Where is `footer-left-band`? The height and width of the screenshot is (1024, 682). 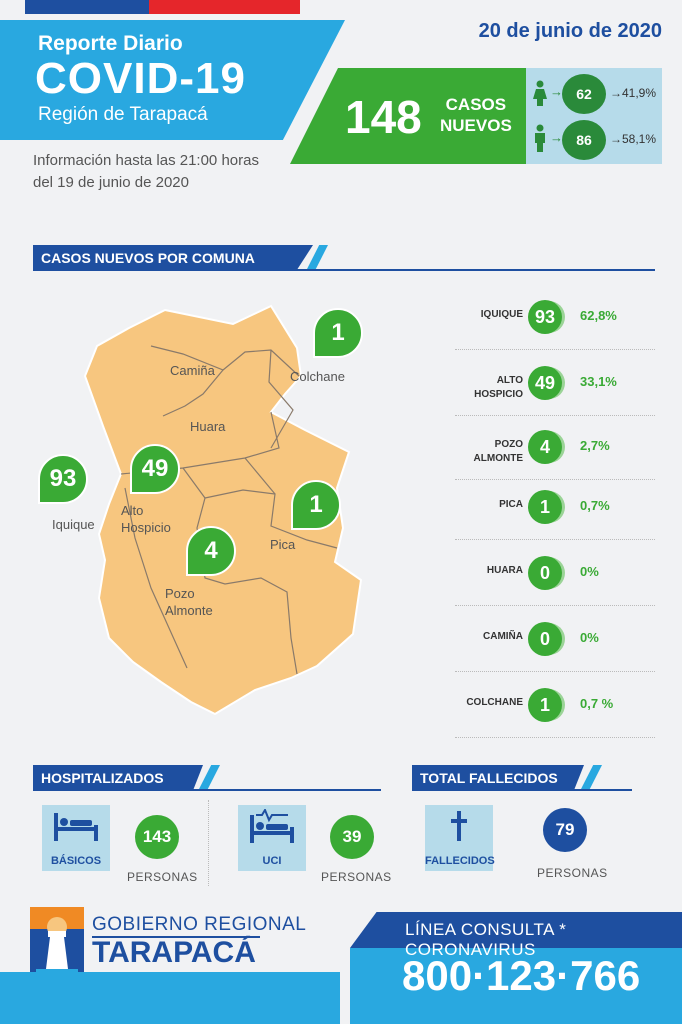 footer-left-band is located at coordinates (170, 998).